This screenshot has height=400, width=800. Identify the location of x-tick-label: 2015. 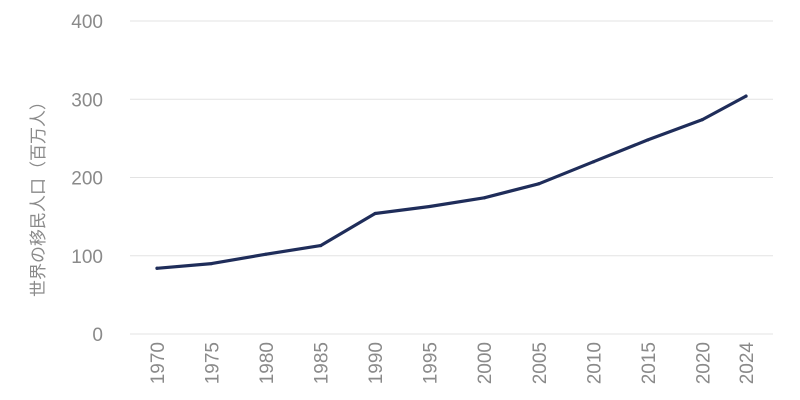
(649, 363).